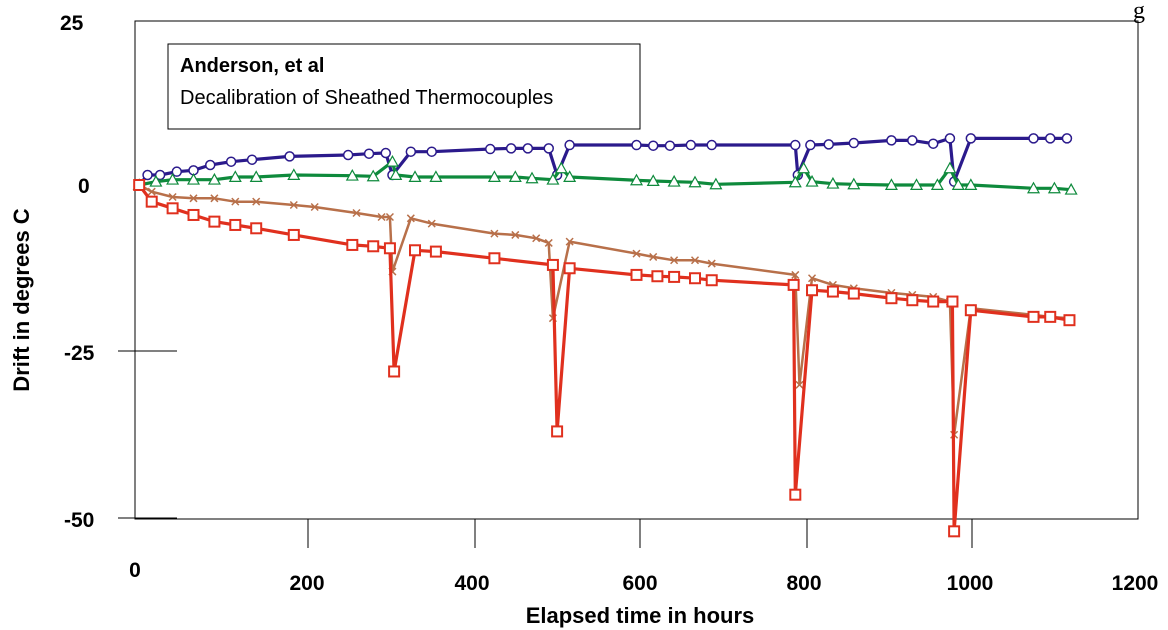  I want to click on legend-box, so click(404, 86).